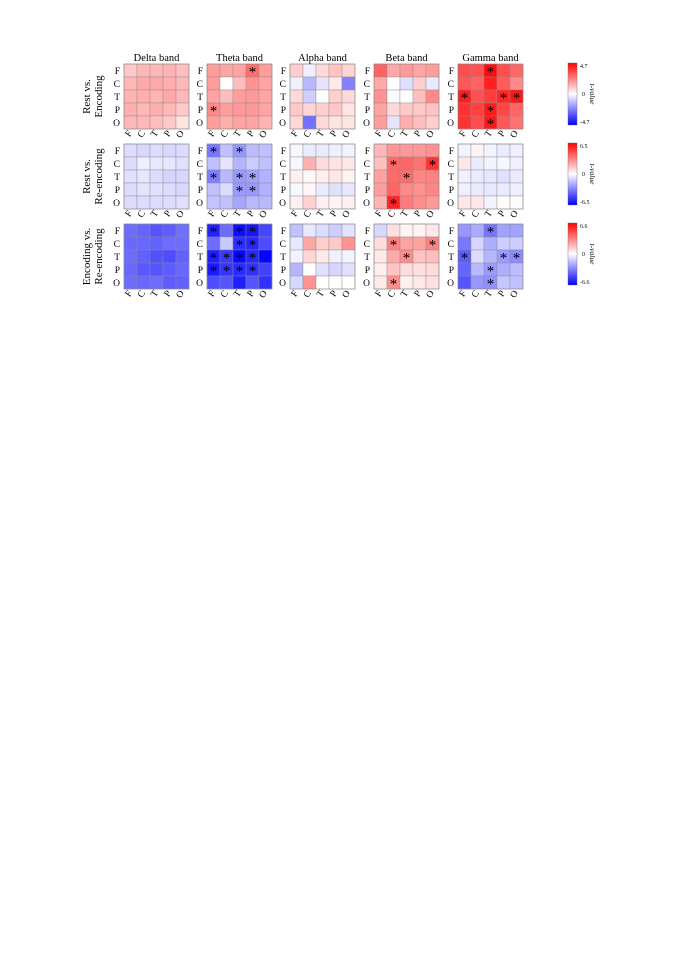 This screenshot has height=975, width=677. What do you see at coordinates (283, 271) in the screenshot?
I see `y-tick-label: P` at bounding box center [283, 271].